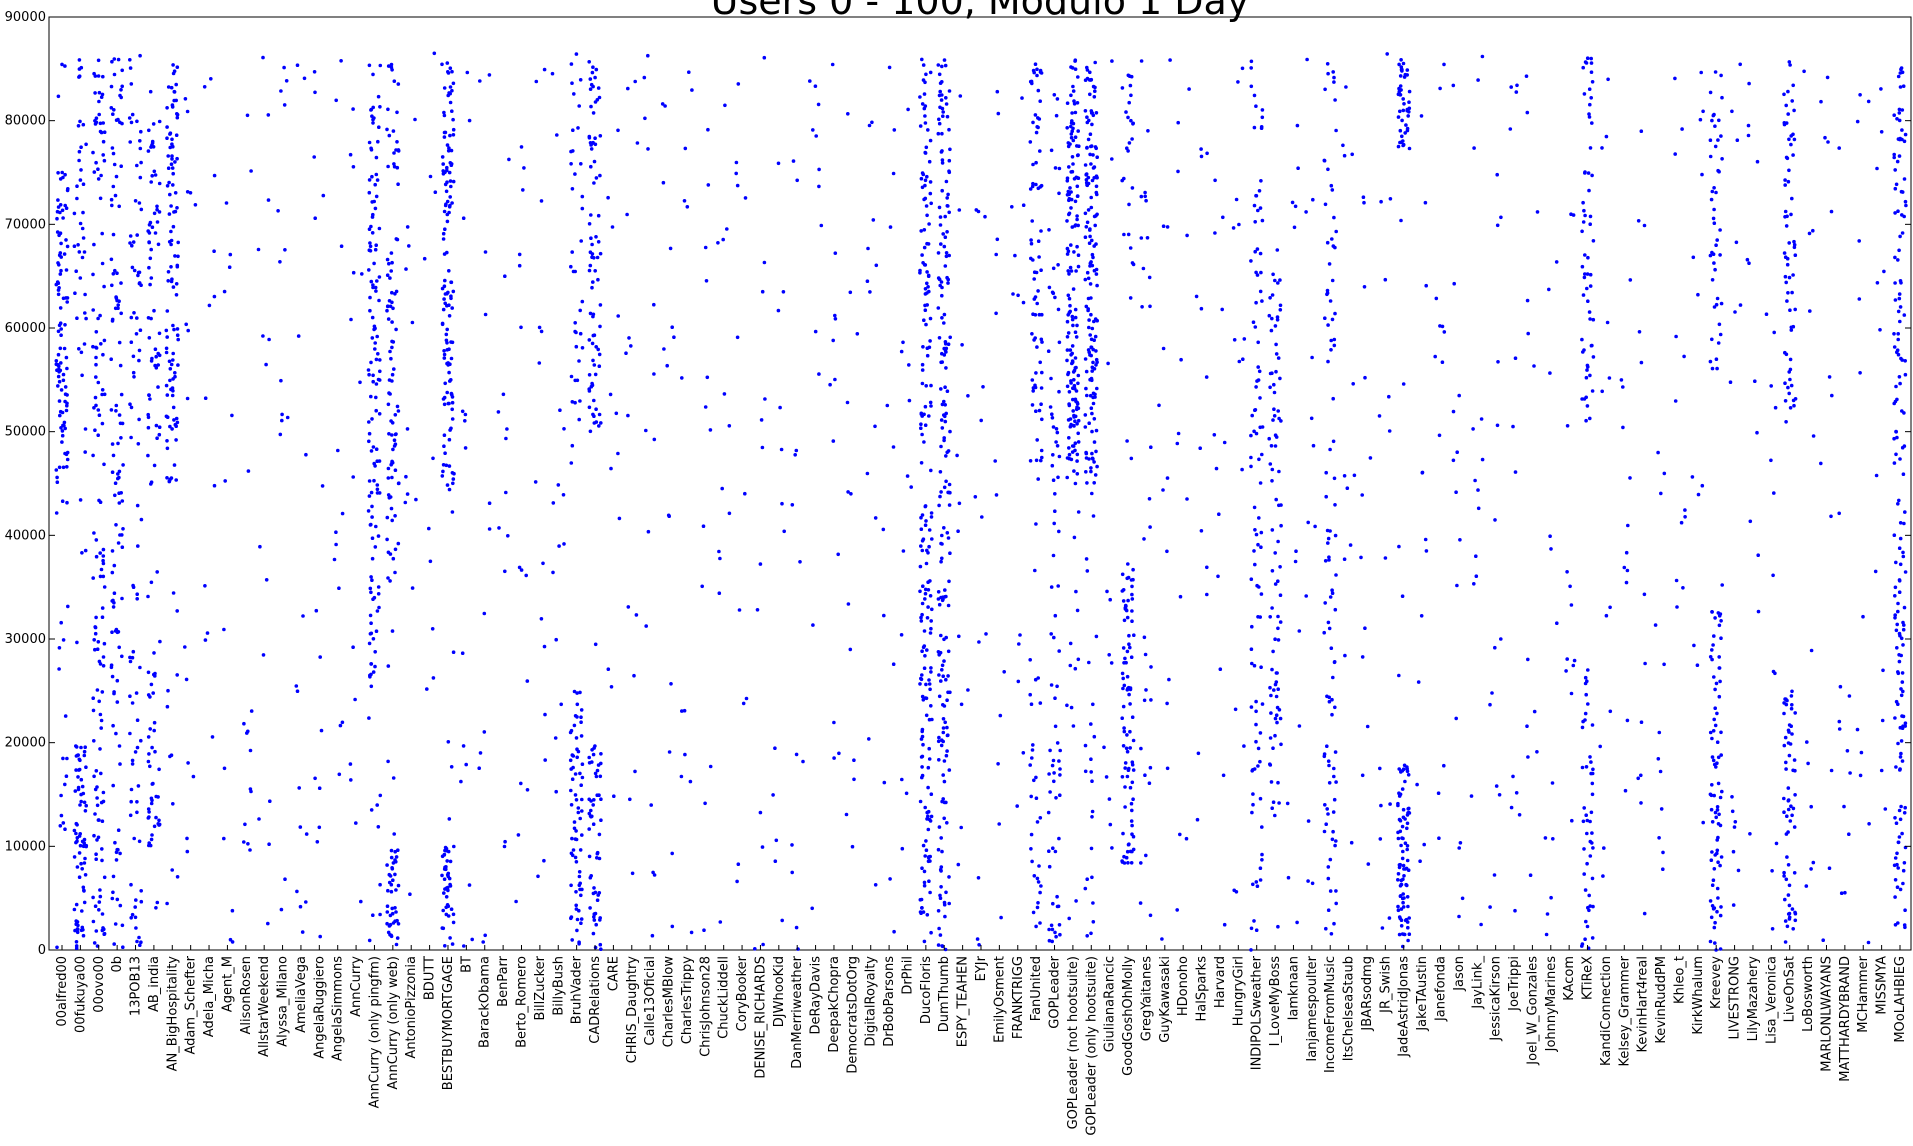 This screenshot has width=1913, height=1146. I want to click on x-tick-label: GoodGoshOhMolly, so click(1128, 1016).